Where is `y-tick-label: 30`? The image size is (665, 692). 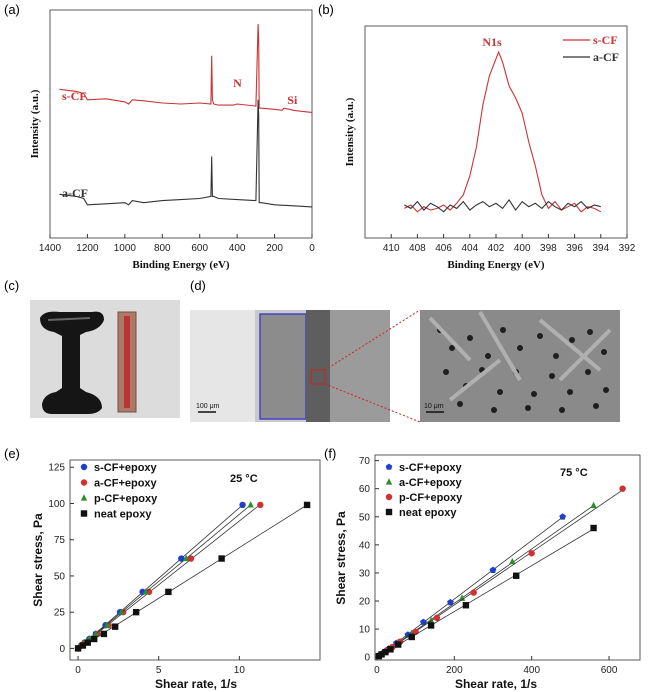 y-tick-label: 30 is located at coordinates (365, 573).